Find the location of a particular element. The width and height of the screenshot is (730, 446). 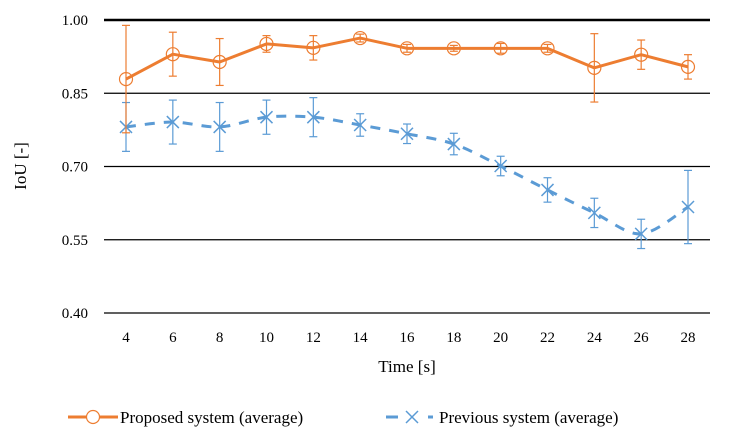

y-tick-labels: 0.40 0.55 0.70 0.85 1.00 is located at coordinates (75, 167).